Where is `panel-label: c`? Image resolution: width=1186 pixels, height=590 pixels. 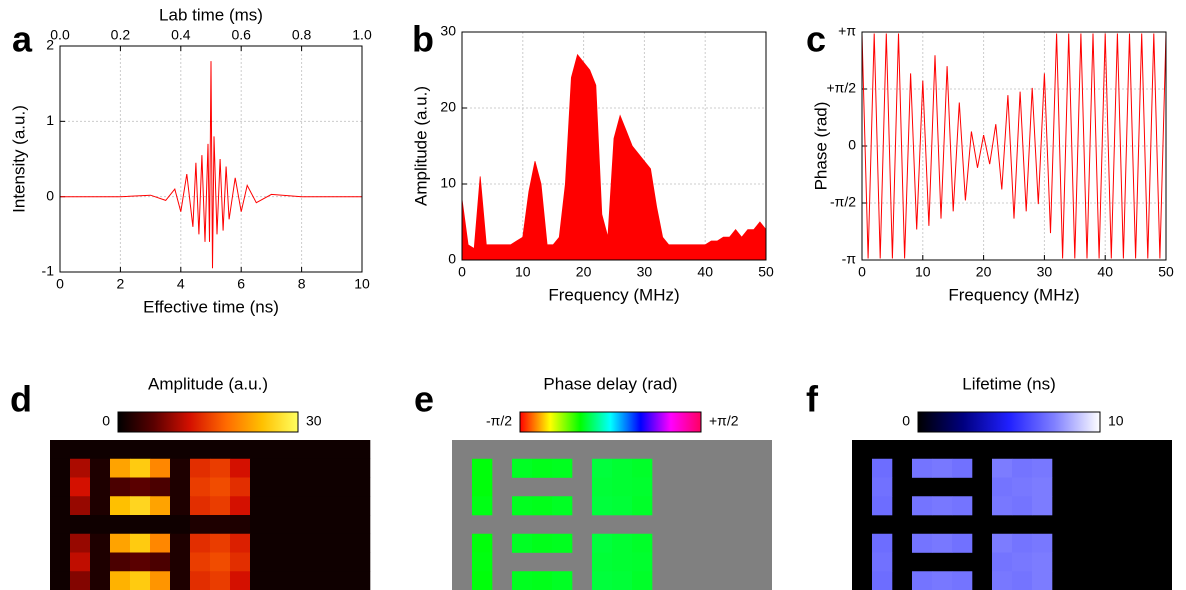 panel-label: c is located at coordinates (816, 39).